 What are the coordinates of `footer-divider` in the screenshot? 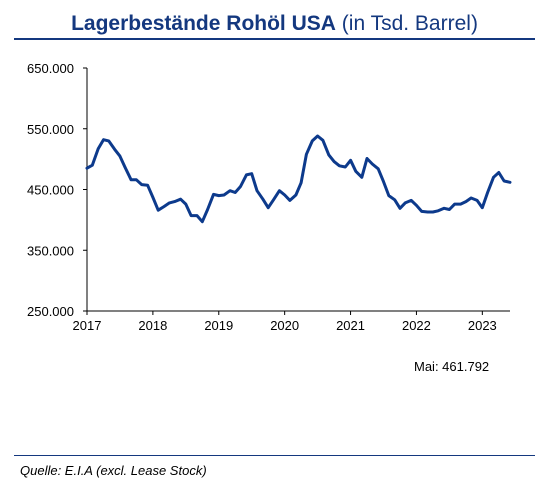 It's located at (274, 455).